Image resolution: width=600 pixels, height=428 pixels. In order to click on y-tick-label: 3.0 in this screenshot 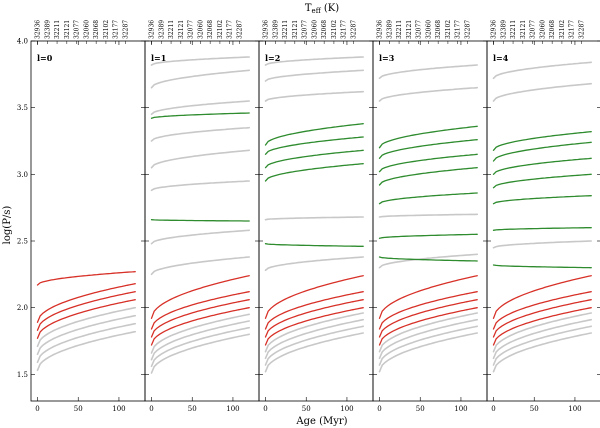, I will do `click(22, 175)`.